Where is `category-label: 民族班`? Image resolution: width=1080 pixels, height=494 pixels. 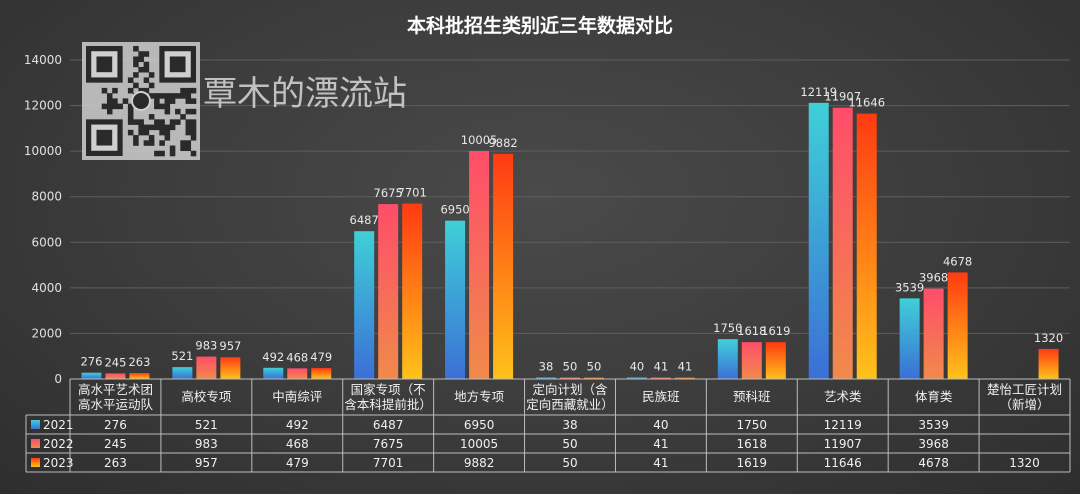 category-label: 民族班 is located at coordinates (661, 396).